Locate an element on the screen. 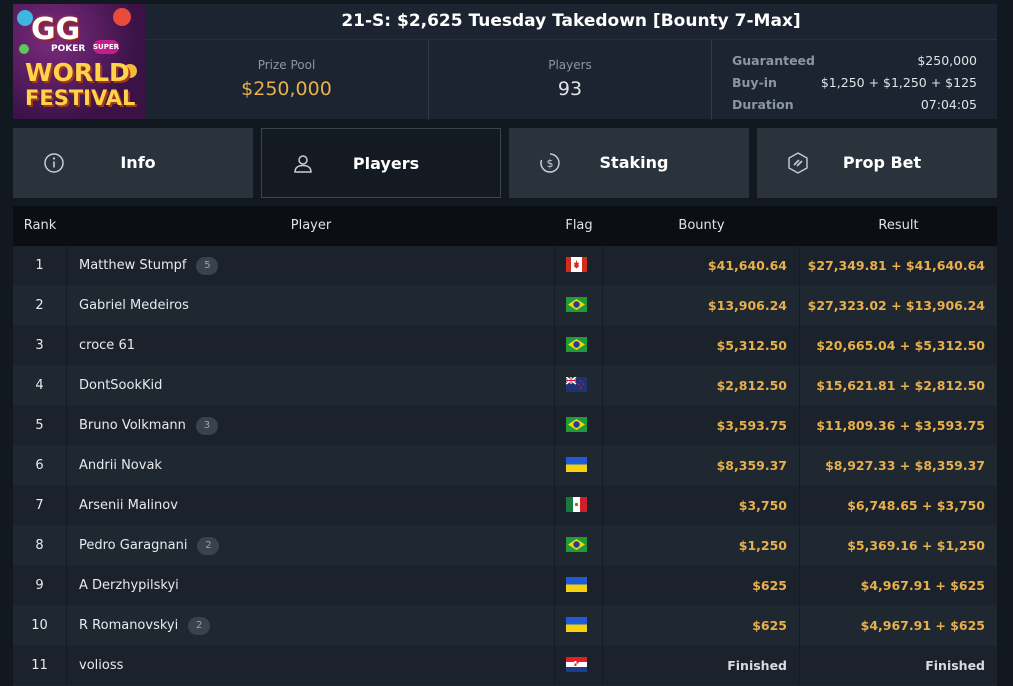 This screenshot has width=1013, height=686. tab-staking-label: Staking is located at coordinates (634, 162).